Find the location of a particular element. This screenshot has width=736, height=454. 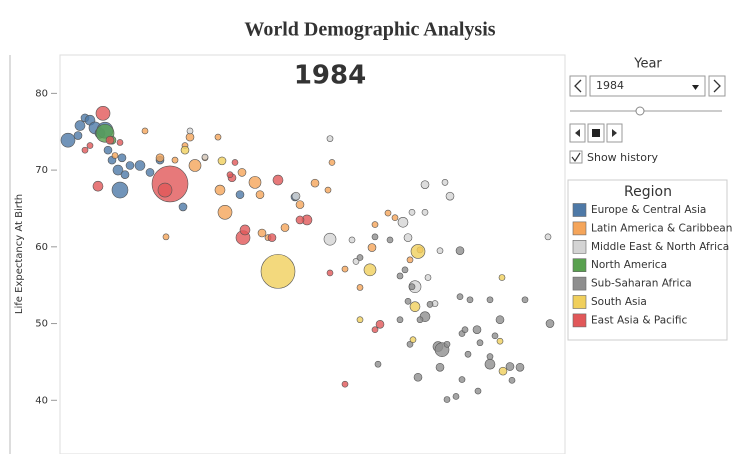

legend-box is located at coordinates (647, 260).